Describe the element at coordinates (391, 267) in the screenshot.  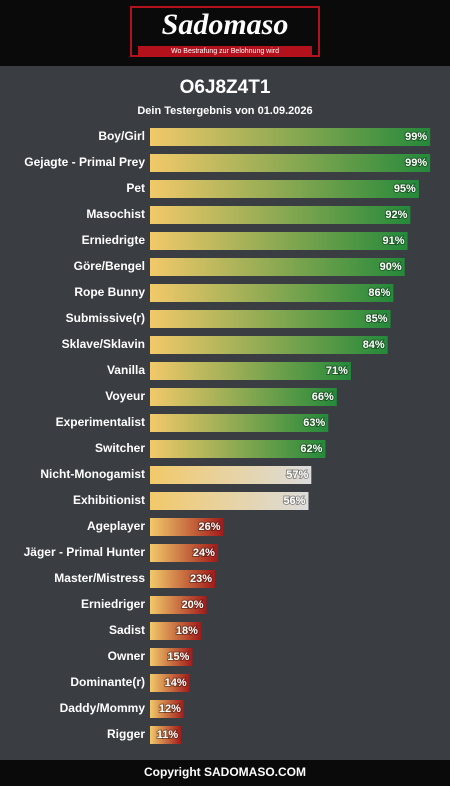
I see `value-label: 90%` at that location.